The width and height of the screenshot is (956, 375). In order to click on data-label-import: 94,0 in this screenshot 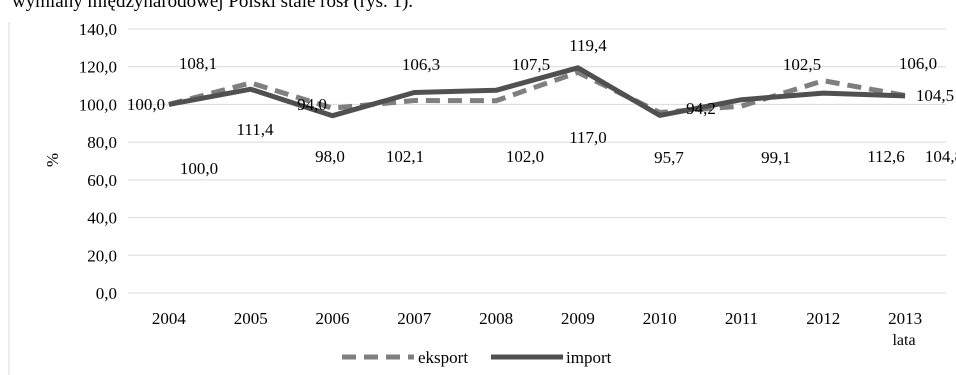, I will do `click(312, 104)`.